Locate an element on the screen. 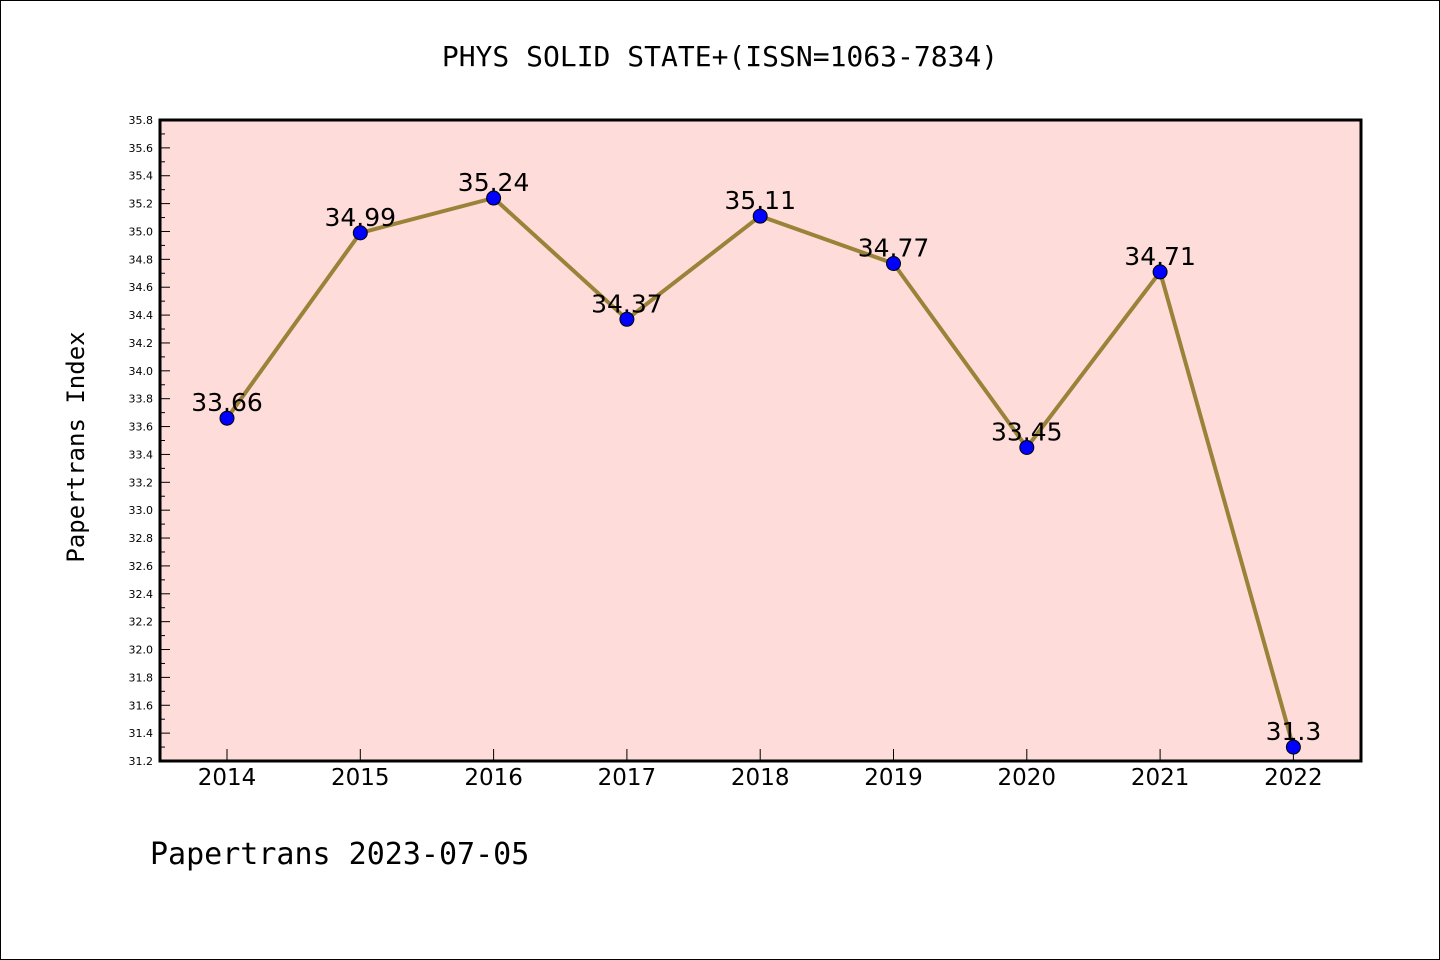 This screenshot has width=1440, height=960. data-label: 34.77 is located at coordinates (894, 248).